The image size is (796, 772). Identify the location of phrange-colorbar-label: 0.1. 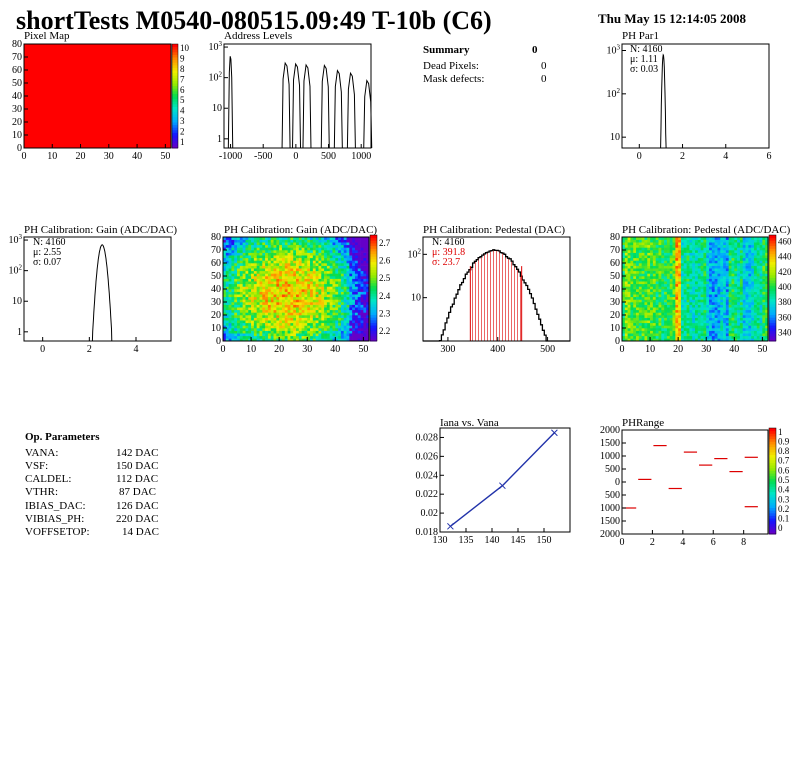
(783, 519).